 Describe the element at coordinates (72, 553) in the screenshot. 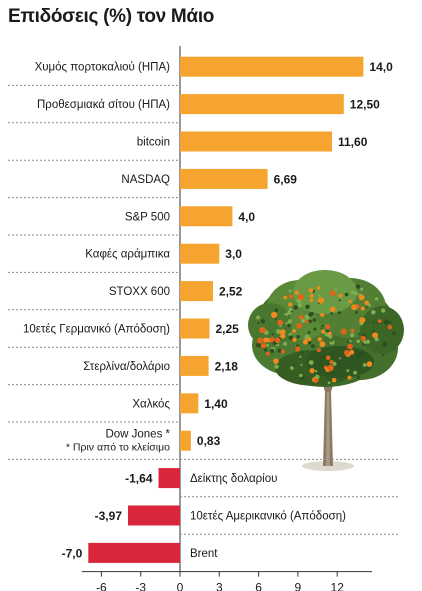

I see `value-label: -7,0` at that location.